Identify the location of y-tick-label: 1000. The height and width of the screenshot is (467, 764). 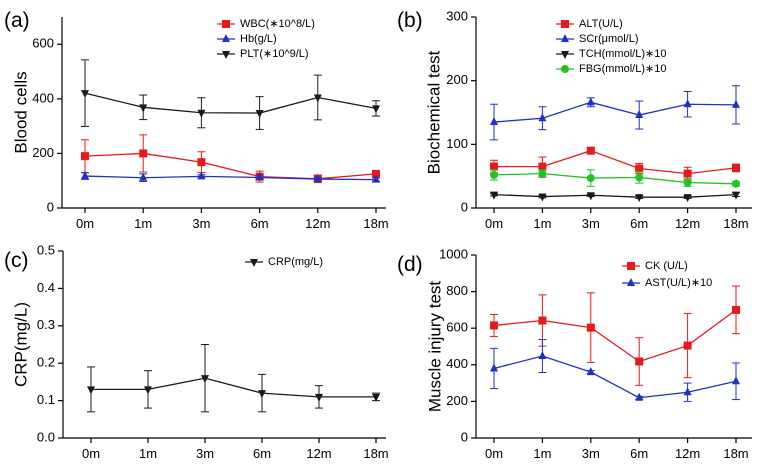
(453, 253).